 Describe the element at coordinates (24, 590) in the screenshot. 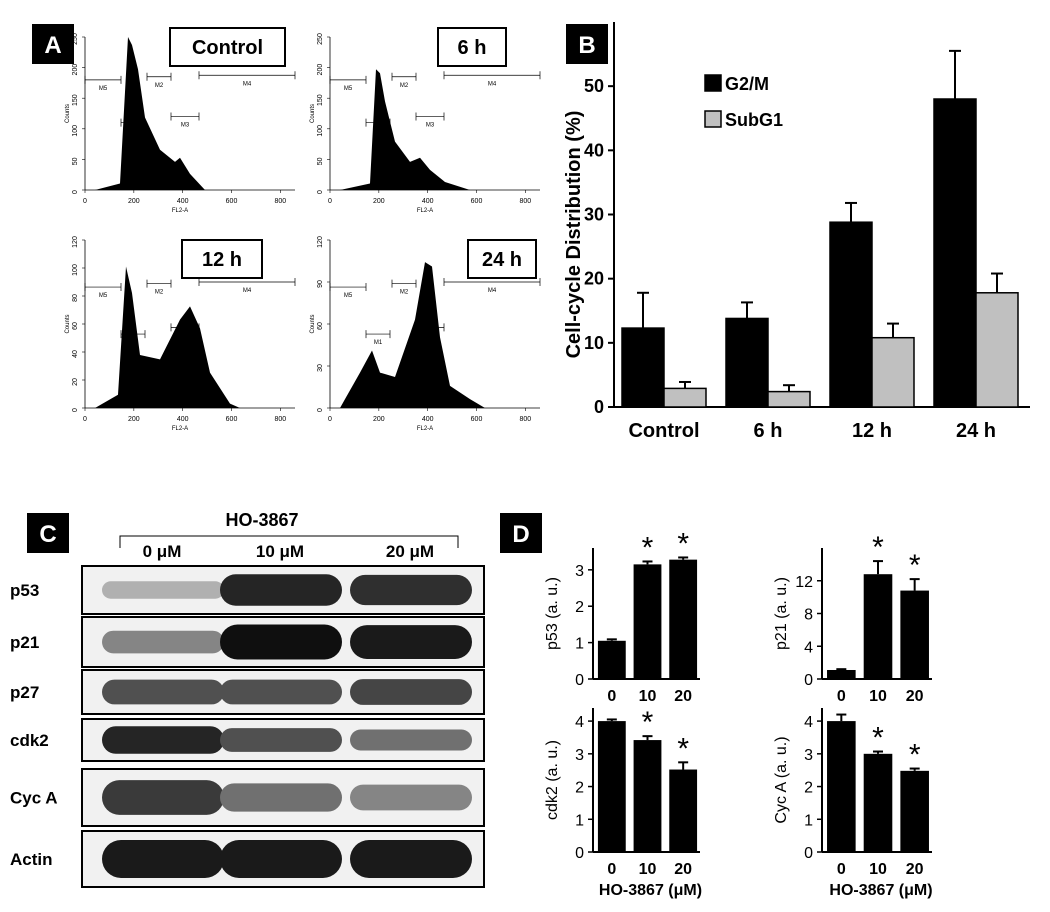

I see `blot-row-label: p53` at that location.